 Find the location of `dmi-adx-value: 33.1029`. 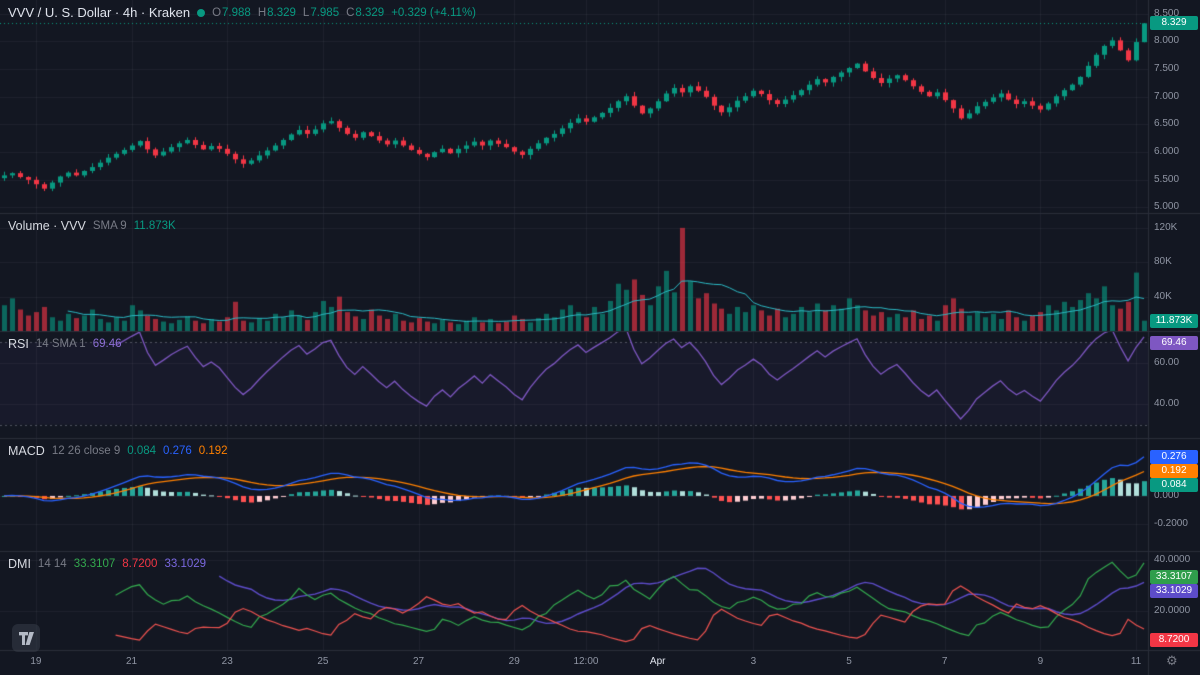

dmi-adx-value: 33.1029 is located at coordinates (185, 564).